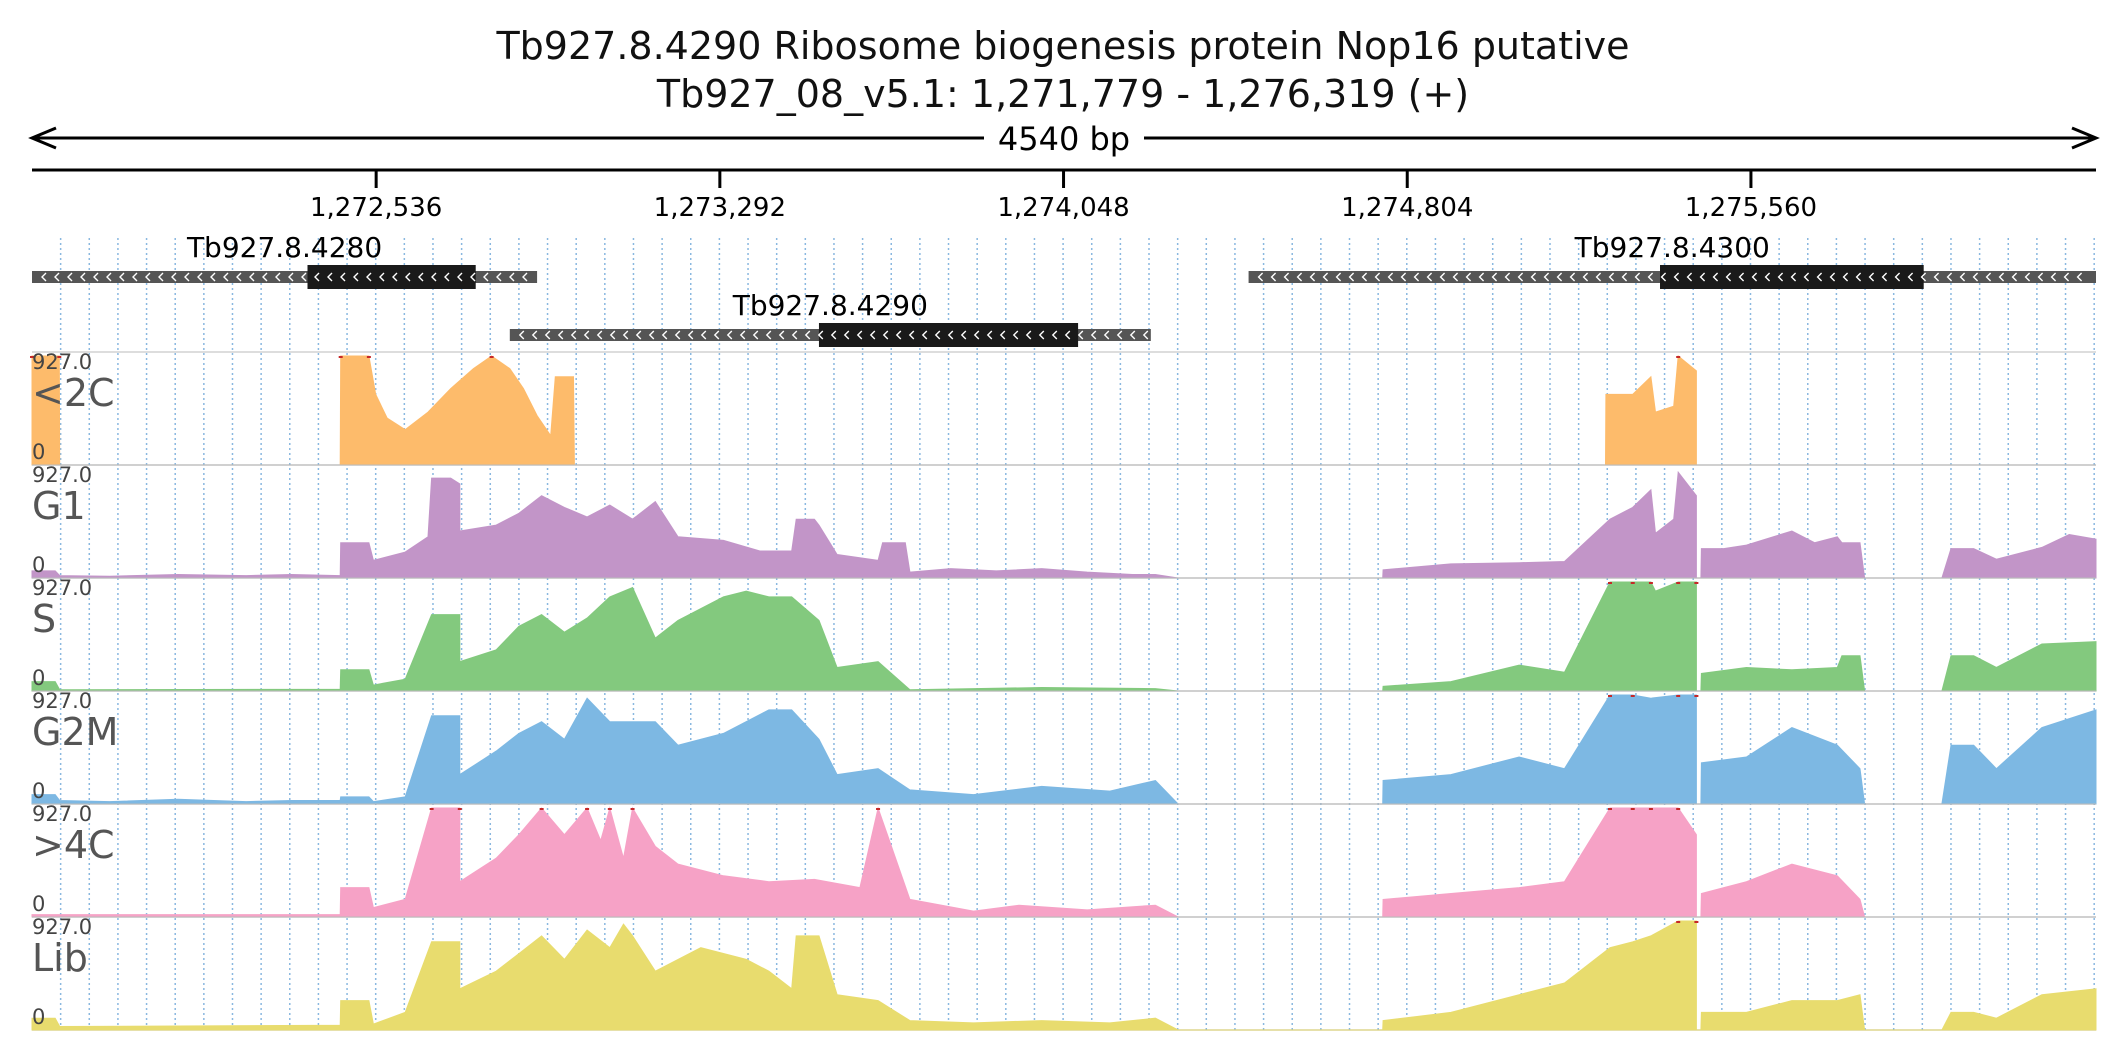 The image size is (2126, 1058). I want to click on axis-tick-label: 1,273,292, so click(720, 208).